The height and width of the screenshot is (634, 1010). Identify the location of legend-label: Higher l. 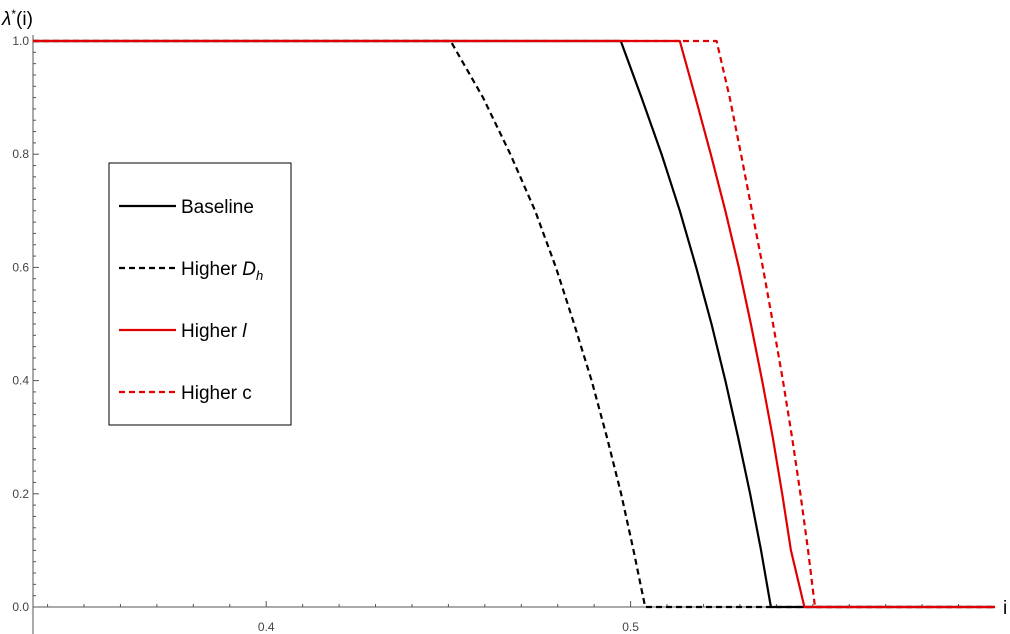
(214, 331).